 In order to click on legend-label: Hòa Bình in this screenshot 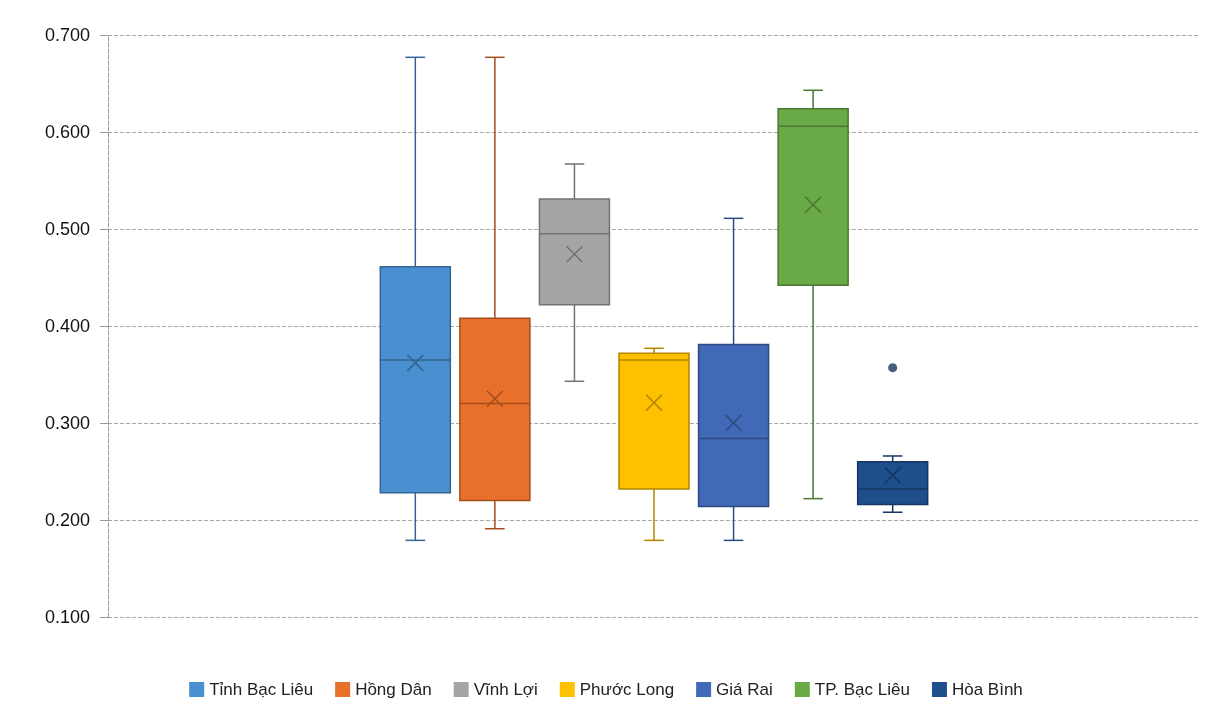, I will do `click(987, 689)`.